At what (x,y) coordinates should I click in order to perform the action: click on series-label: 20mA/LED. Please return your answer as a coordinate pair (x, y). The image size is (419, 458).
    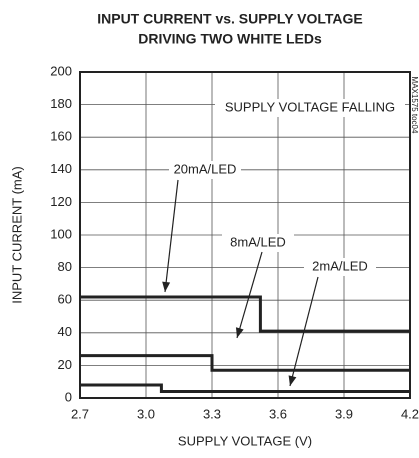
    Looking at the image, I should click on (205, 168).